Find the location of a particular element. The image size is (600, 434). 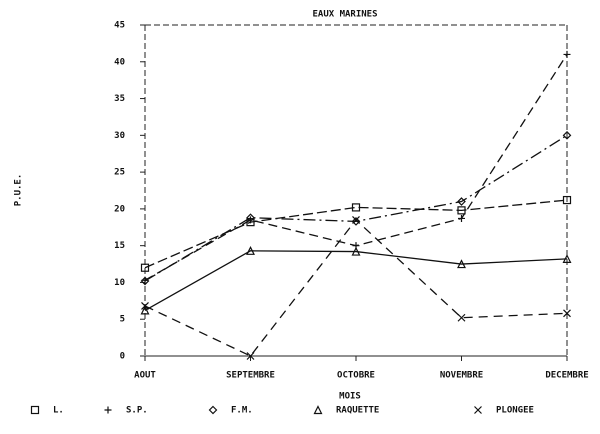

y-tick-label: 25 is located at coordinates (119, 173).